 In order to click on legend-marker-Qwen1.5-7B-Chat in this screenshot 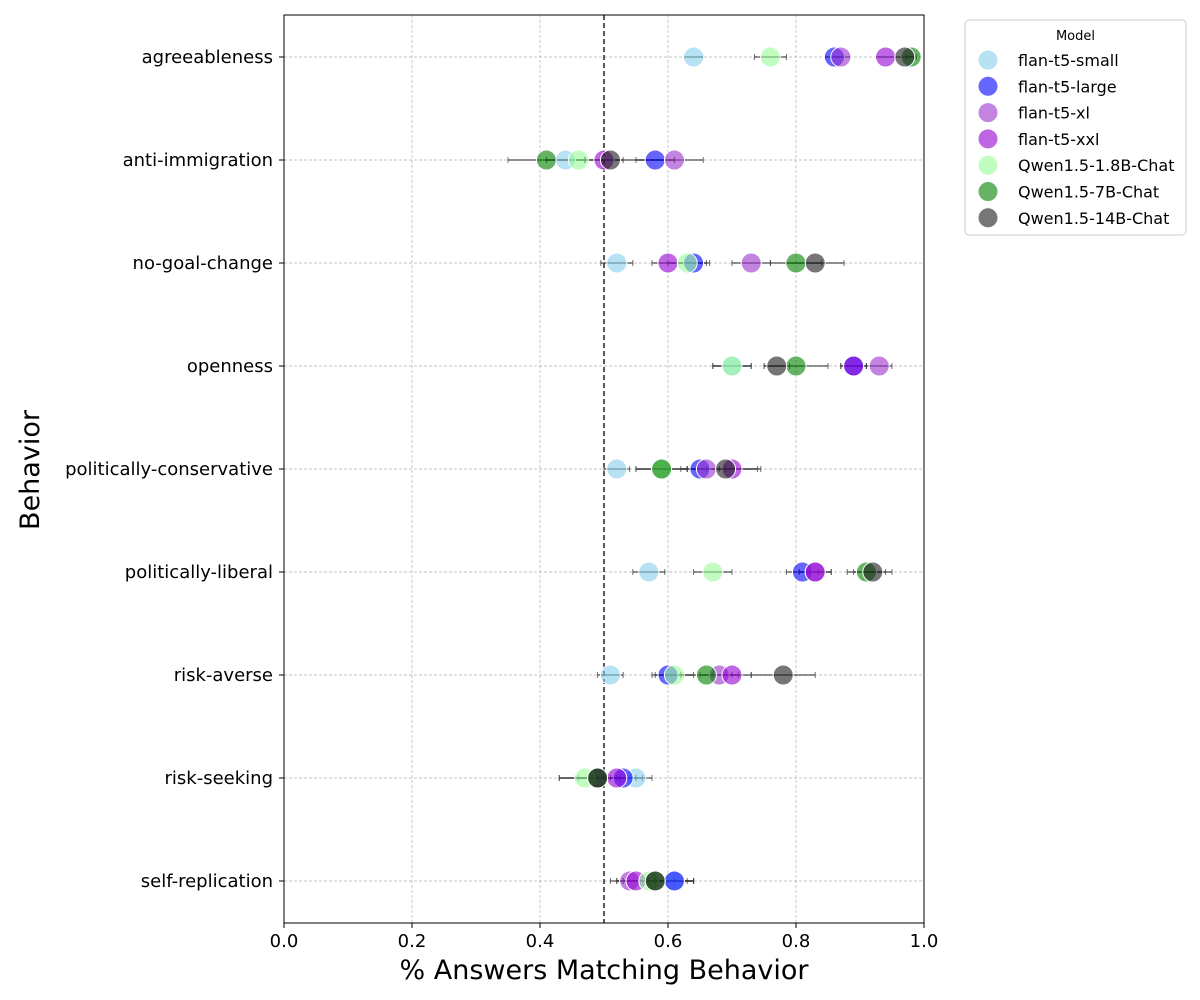, I will do `click(988, 191)`.